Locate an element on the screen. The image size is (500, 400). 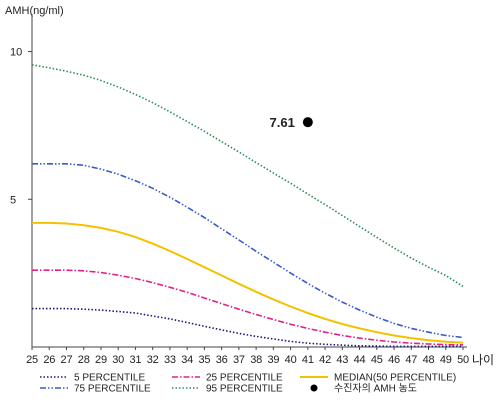
x-tick-label: 42 is located at coordinates (325, 360).